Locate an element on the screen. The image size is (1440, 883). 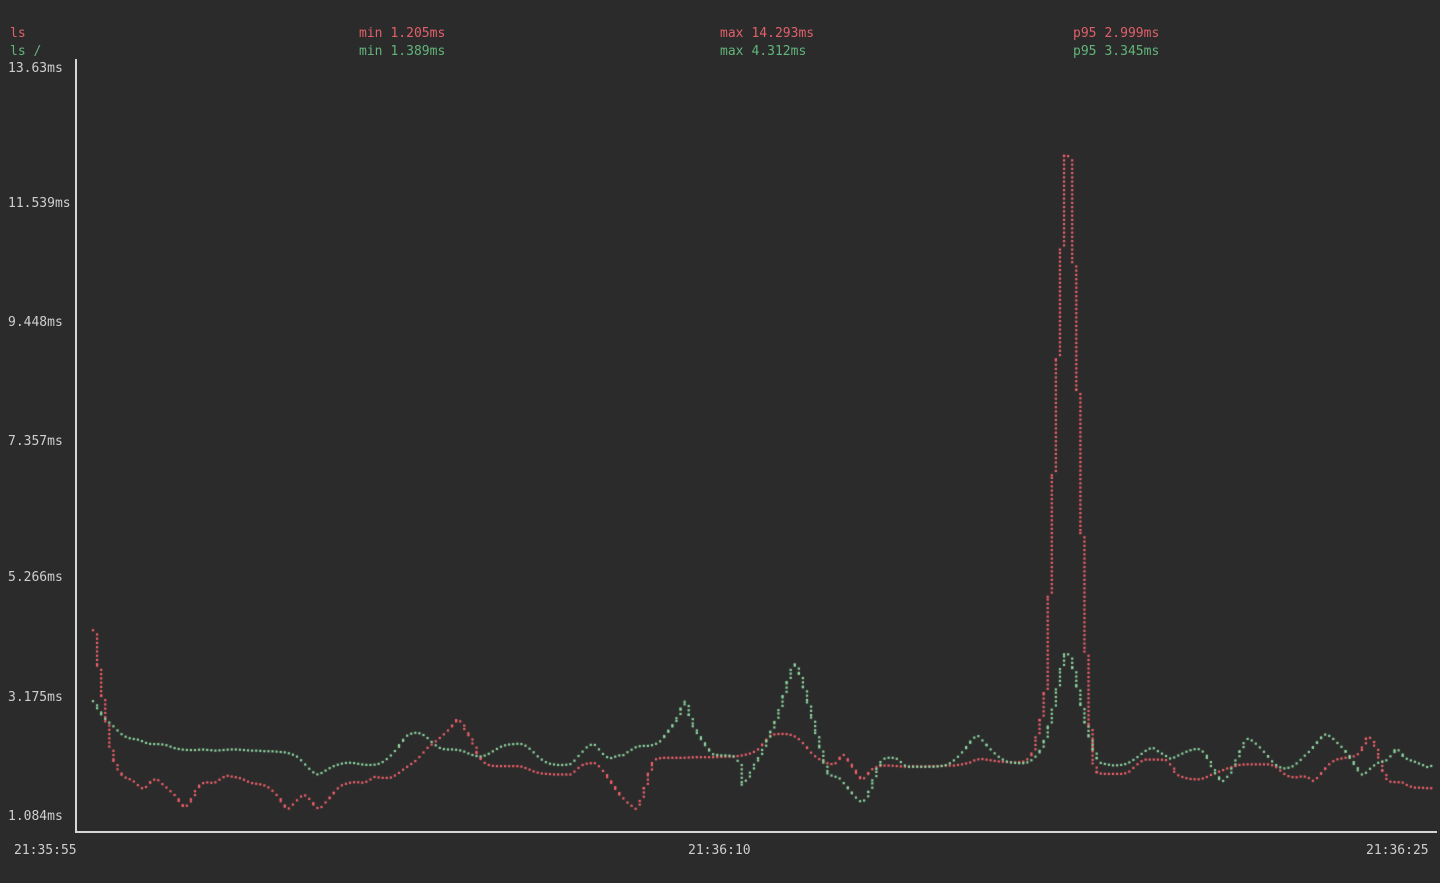
stat-min-value: 1.205ms is located at coordinates (418, 33).